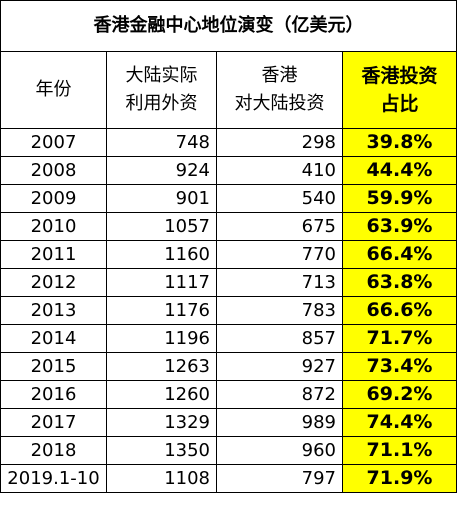 The width and height of the screenshot is (458, 506). What do you see at coordinates (399, 310) in the screenshot?
I see `hk-share-cell: 66.6%` at bounding box center [399, 310].